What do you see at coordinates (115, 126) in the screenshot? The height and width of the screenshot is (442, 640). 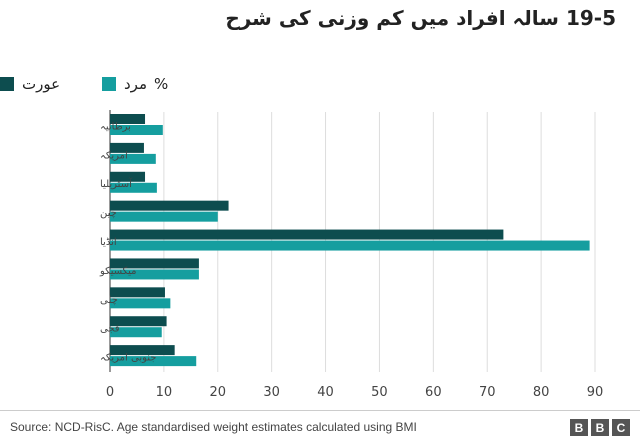 I see `category-label: برطانیہ` at bounding box center [115, 126].